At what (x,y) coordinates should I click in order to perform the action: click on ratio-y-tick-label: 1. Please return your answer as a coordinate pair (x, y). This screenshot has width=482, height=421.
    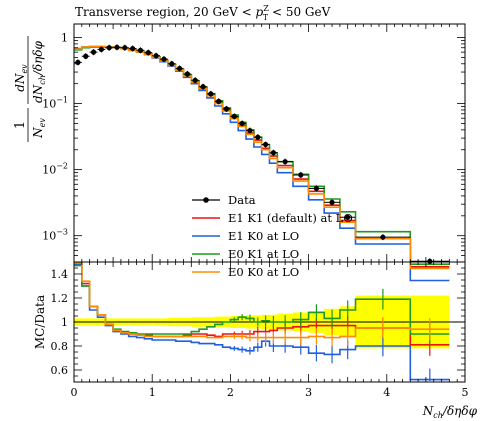
    Looking at the image, I should click on (64, 322).